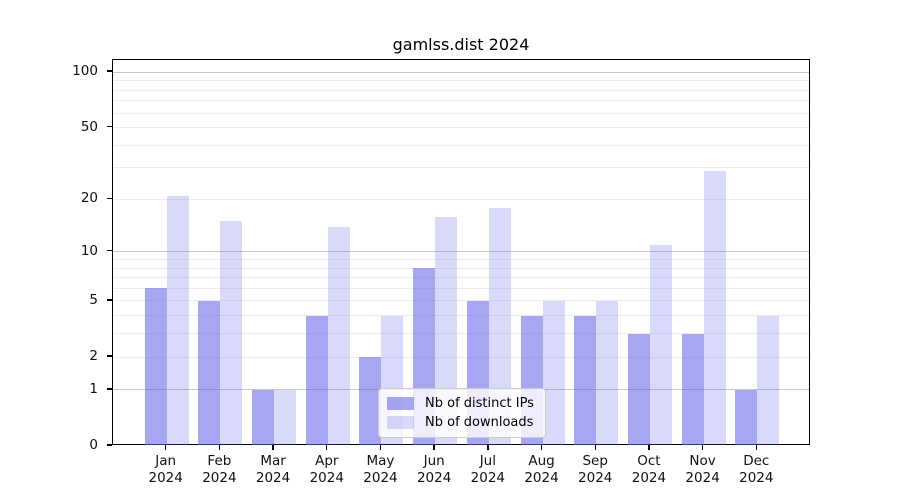  I want to click on y-tick-label: 2, so click(93, 356).